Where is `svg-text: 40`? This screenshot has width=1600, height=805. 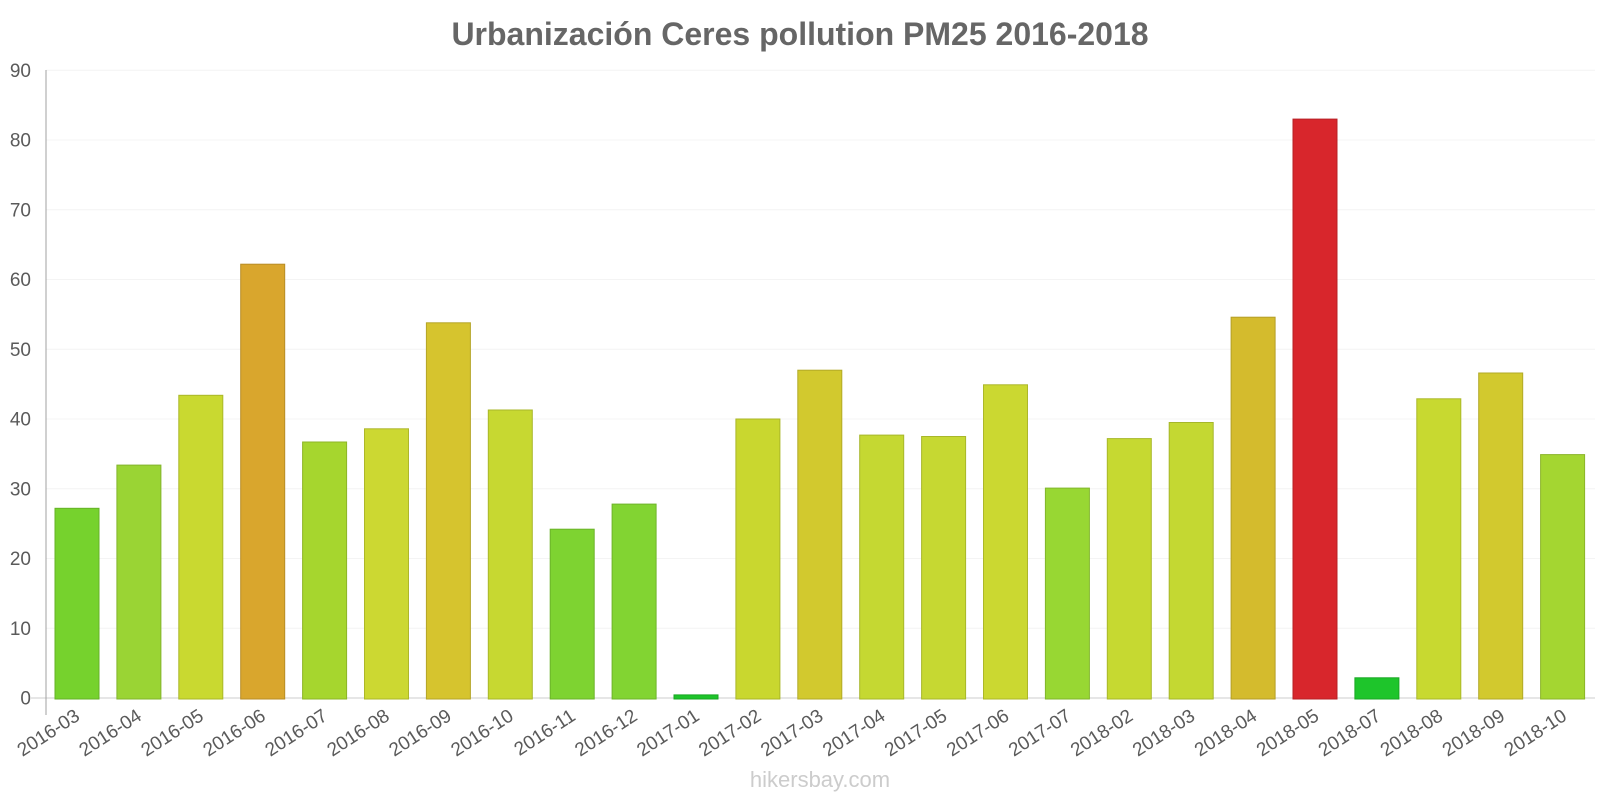 svg-text: 40 is located at coordinates (20, 420).